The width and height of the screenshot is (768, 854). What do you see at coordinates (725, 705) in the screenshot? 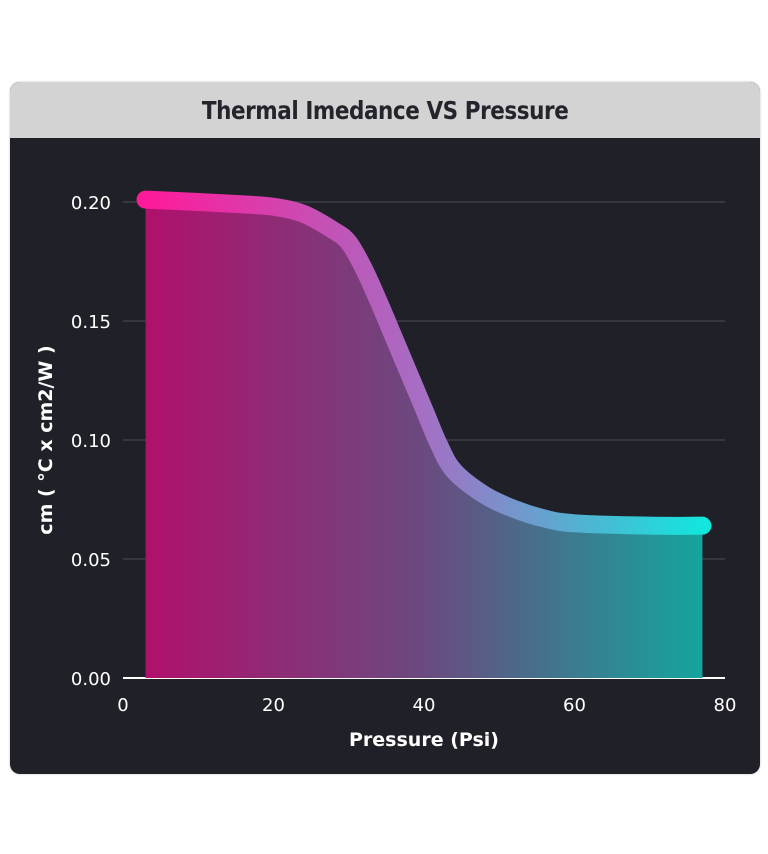
I see `x-tick-label: 80` at bounding box center [725, 705].